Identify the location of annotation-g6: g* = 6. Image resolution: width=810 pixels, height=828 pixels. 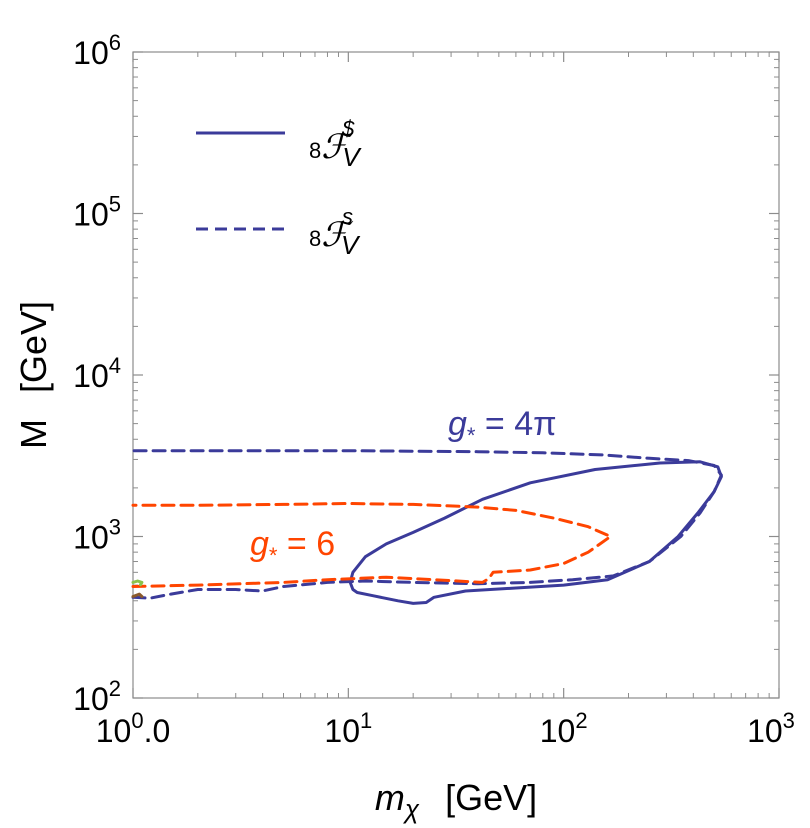
(292, 546).